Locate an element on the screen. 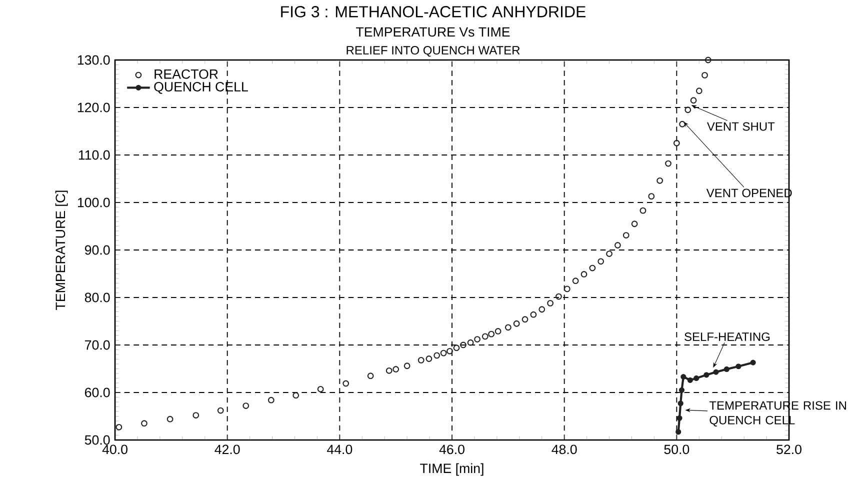 The height and width of the screenshot is (491, 866). x-tick-label: 46.0 is located at coordinates (451, 449).